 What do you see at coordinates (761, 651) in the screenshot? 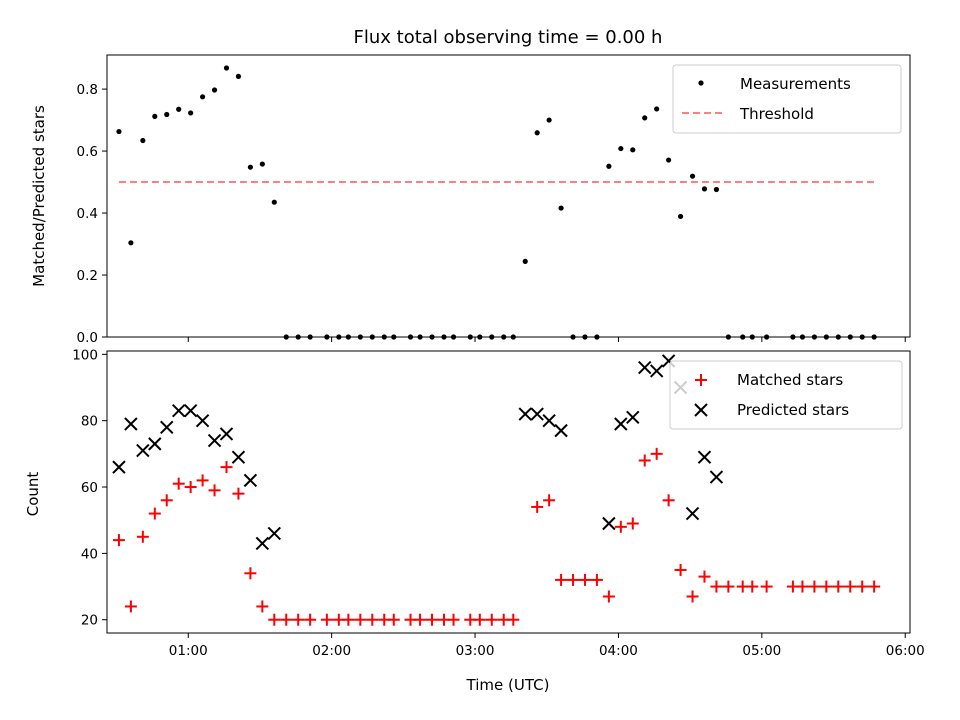
I see `x-tick-label: 05:00` at bounding box center [761, 651].